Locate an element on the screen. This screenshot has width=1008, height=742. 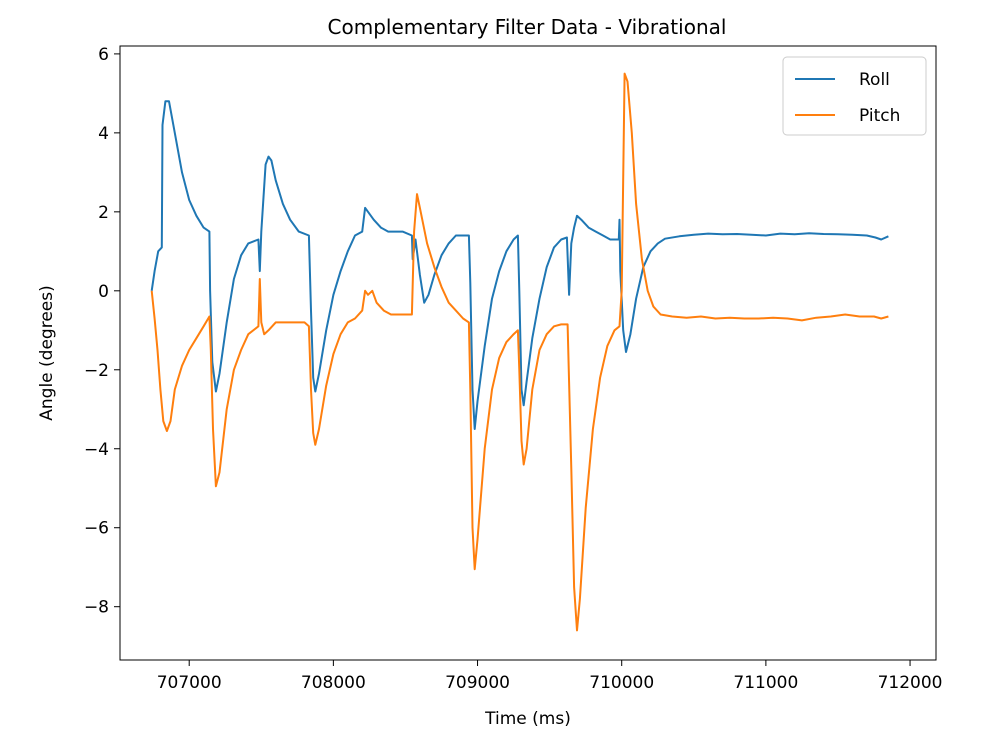
y-tick-label: 6 is located at coordinates (103, 55).